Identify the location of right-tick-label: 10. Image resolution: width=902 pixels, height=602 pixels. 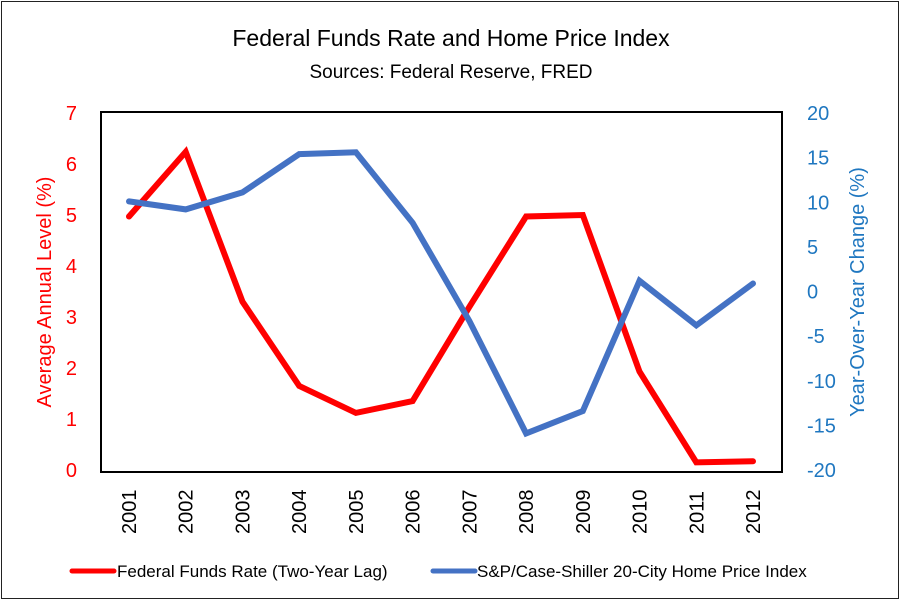
(818, 203).